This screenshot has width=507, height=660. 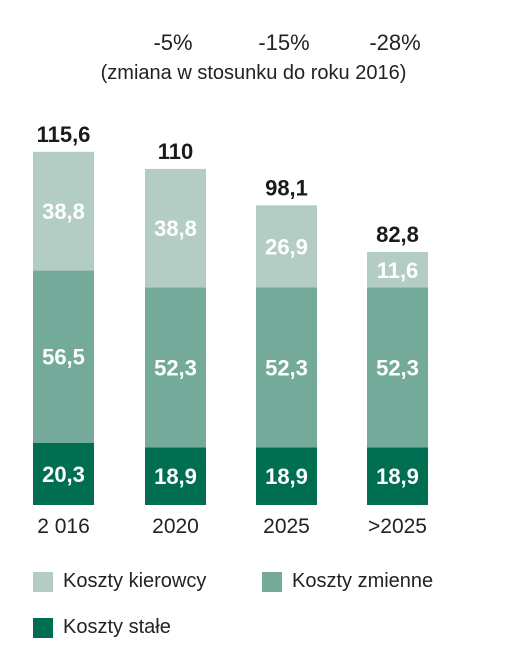 I want to click on segment-label-1-1: 52,3, so click(x=175, y=367).